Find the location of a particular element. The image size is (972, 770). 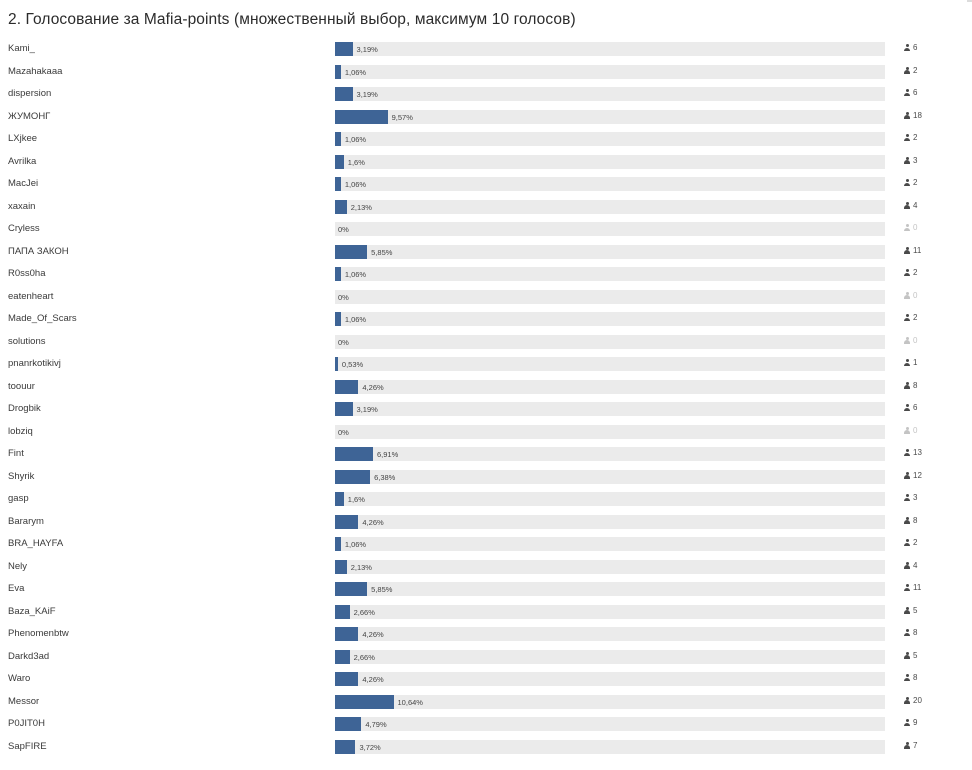

poll-option-label: Darkd3ad is located at coordinates (29, 656).